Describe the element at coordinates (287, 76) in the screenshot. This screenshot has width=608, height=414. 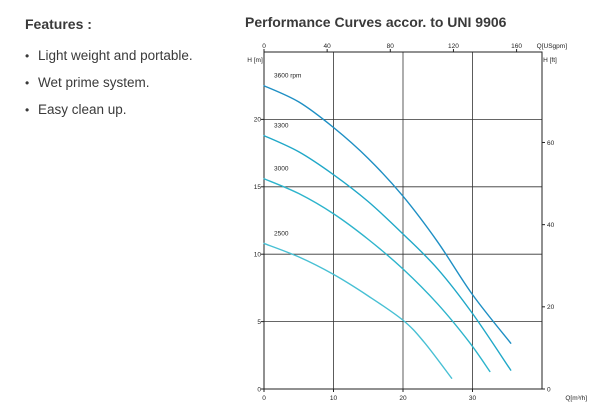
I see `series-label: 3600 rpm` at that location.